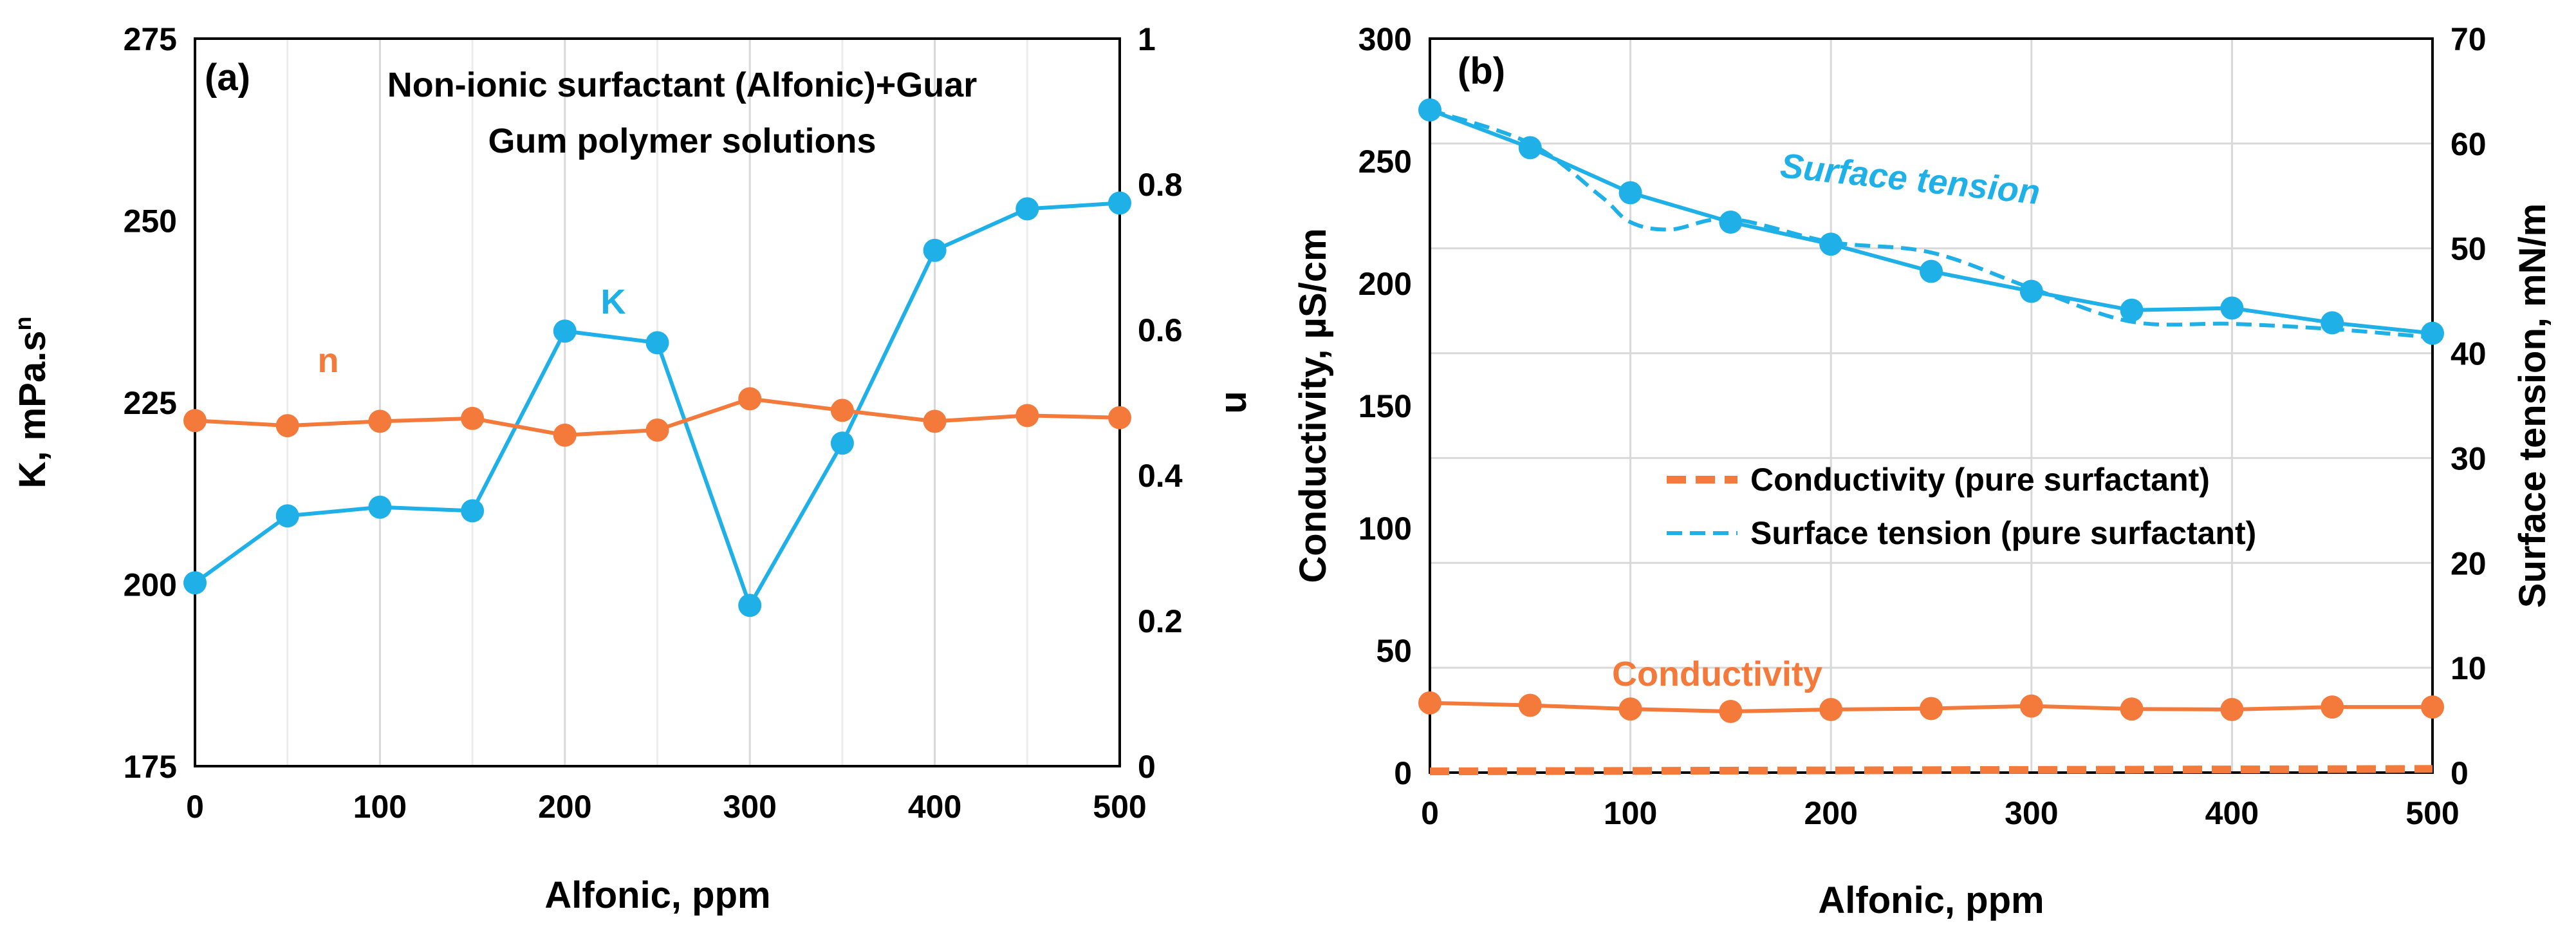 Image resolution: width=2576 pixels, height=940 pixels. I want to click on annotation-n: n, so click(328, 360).